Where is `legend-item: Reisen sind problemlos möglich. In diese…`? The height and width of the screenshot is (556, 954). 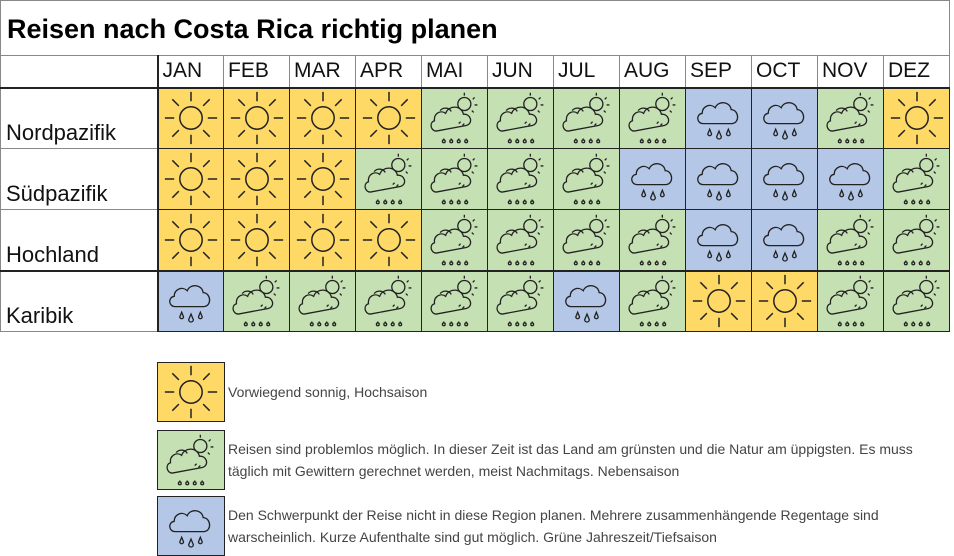
legend-item: Reisen sind problemlos möglich. In diese… is located at coordinates (552, 460).